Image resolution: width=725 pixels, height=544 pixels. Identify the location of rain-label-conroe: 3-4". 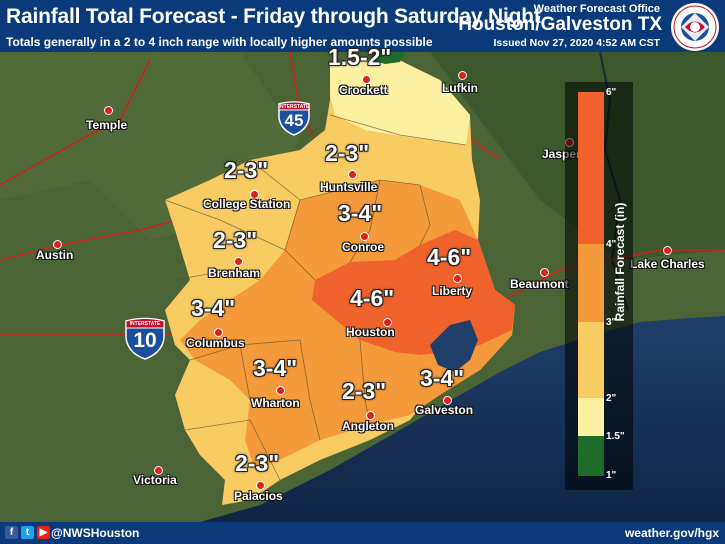
(360, 213).